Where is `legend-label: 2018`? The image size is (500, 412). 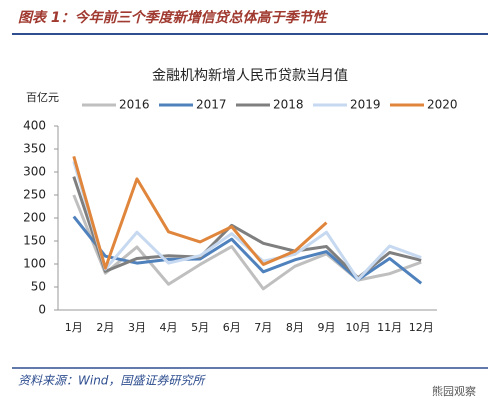
legend-label: 2018 is located at coordinates (288, 105).